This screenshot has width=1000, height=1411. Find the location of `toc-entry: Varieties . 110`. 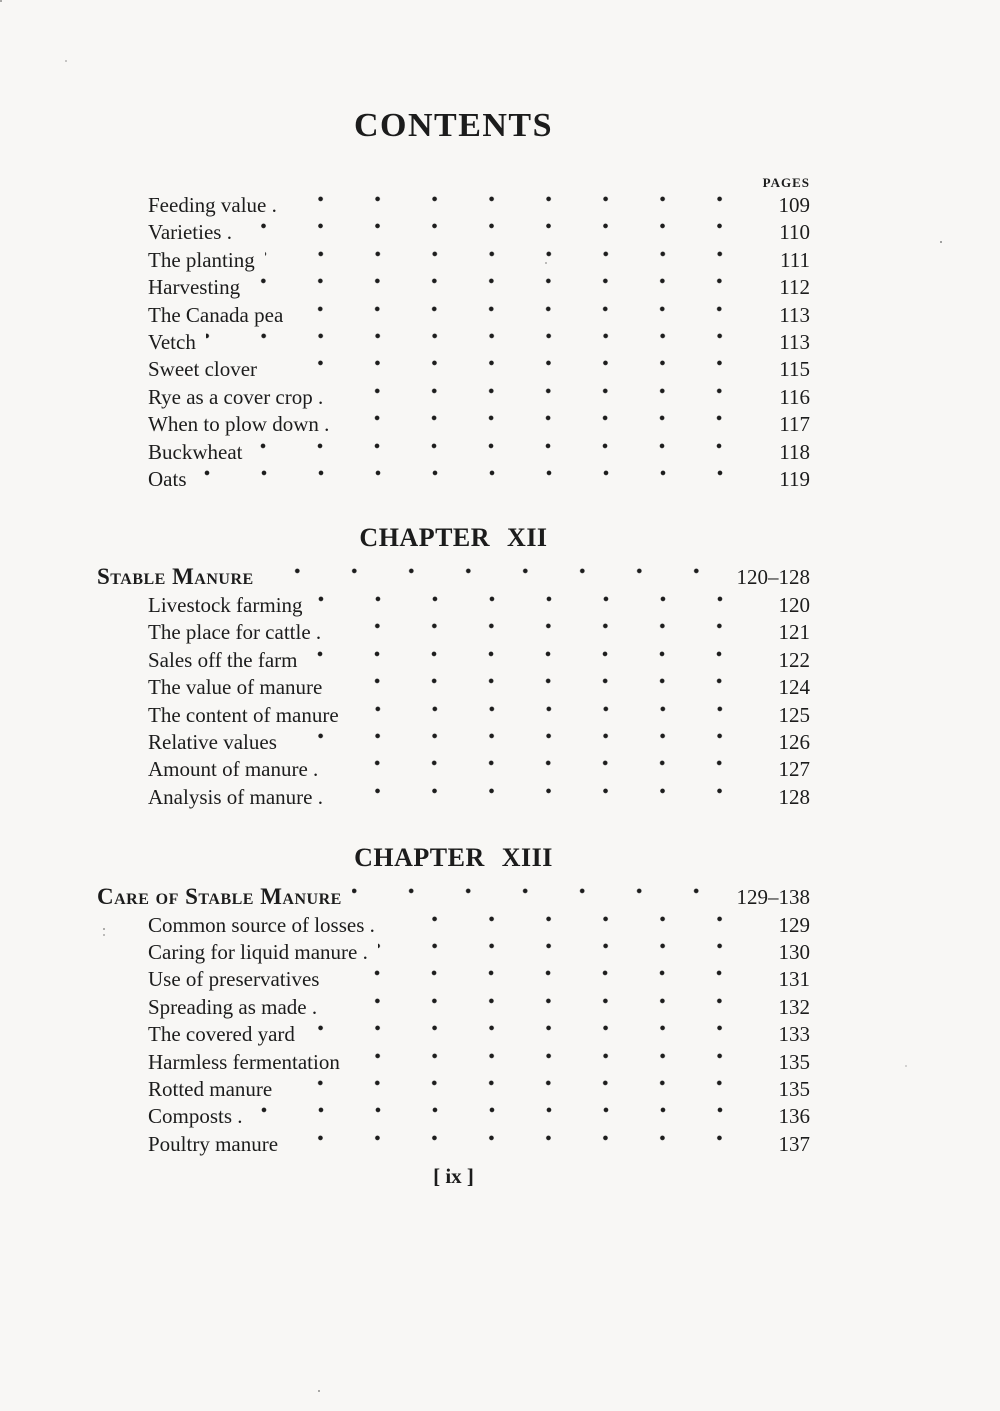

toc-entry: Varieties . 110 is located at coordinates (453, 233).